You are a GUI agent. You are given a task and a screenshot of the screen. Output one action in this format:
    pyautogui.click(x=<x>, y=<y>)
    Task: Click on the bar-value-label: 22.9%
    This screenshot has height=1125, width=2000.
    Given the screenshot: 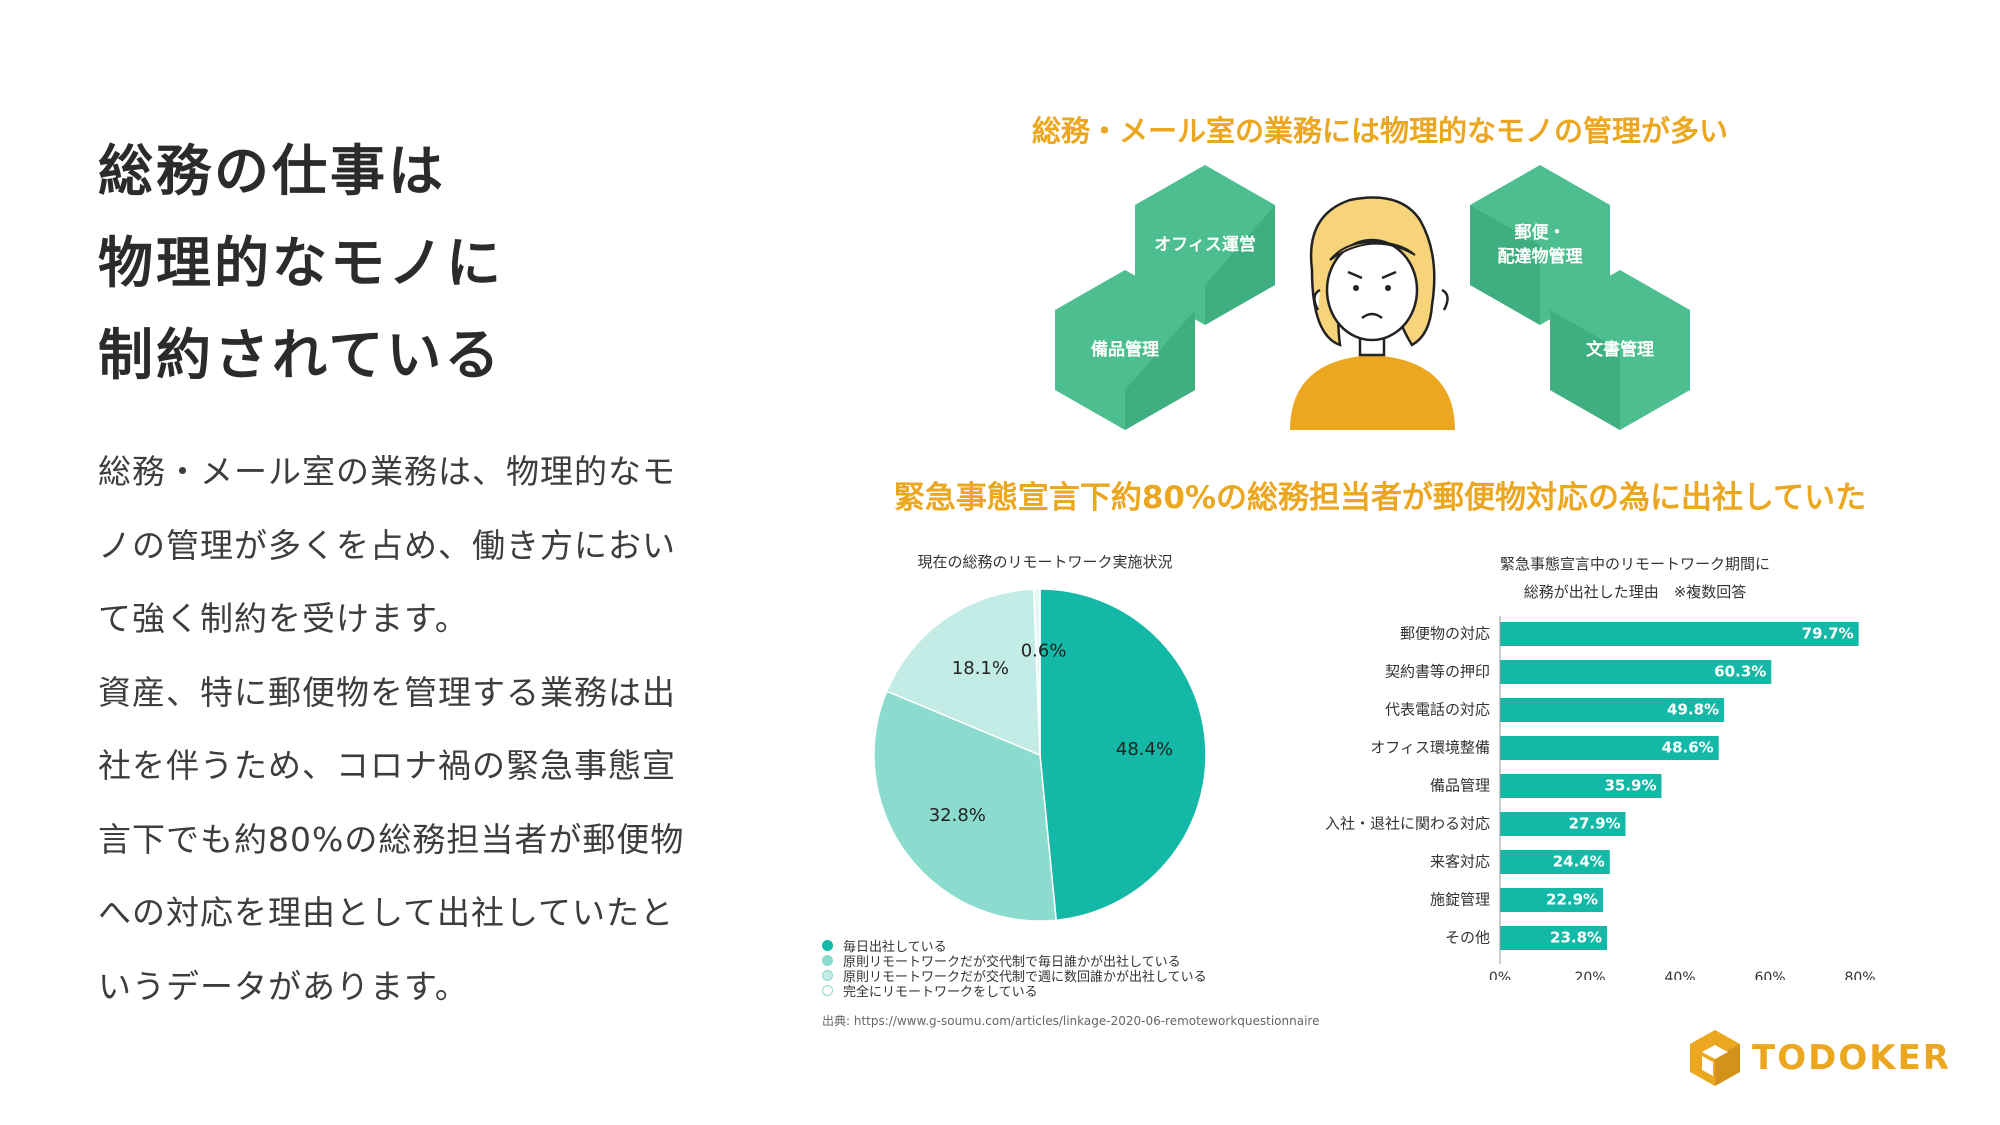 What is the action you would take?
    pyautogui.click(x=1572, y=900)
    